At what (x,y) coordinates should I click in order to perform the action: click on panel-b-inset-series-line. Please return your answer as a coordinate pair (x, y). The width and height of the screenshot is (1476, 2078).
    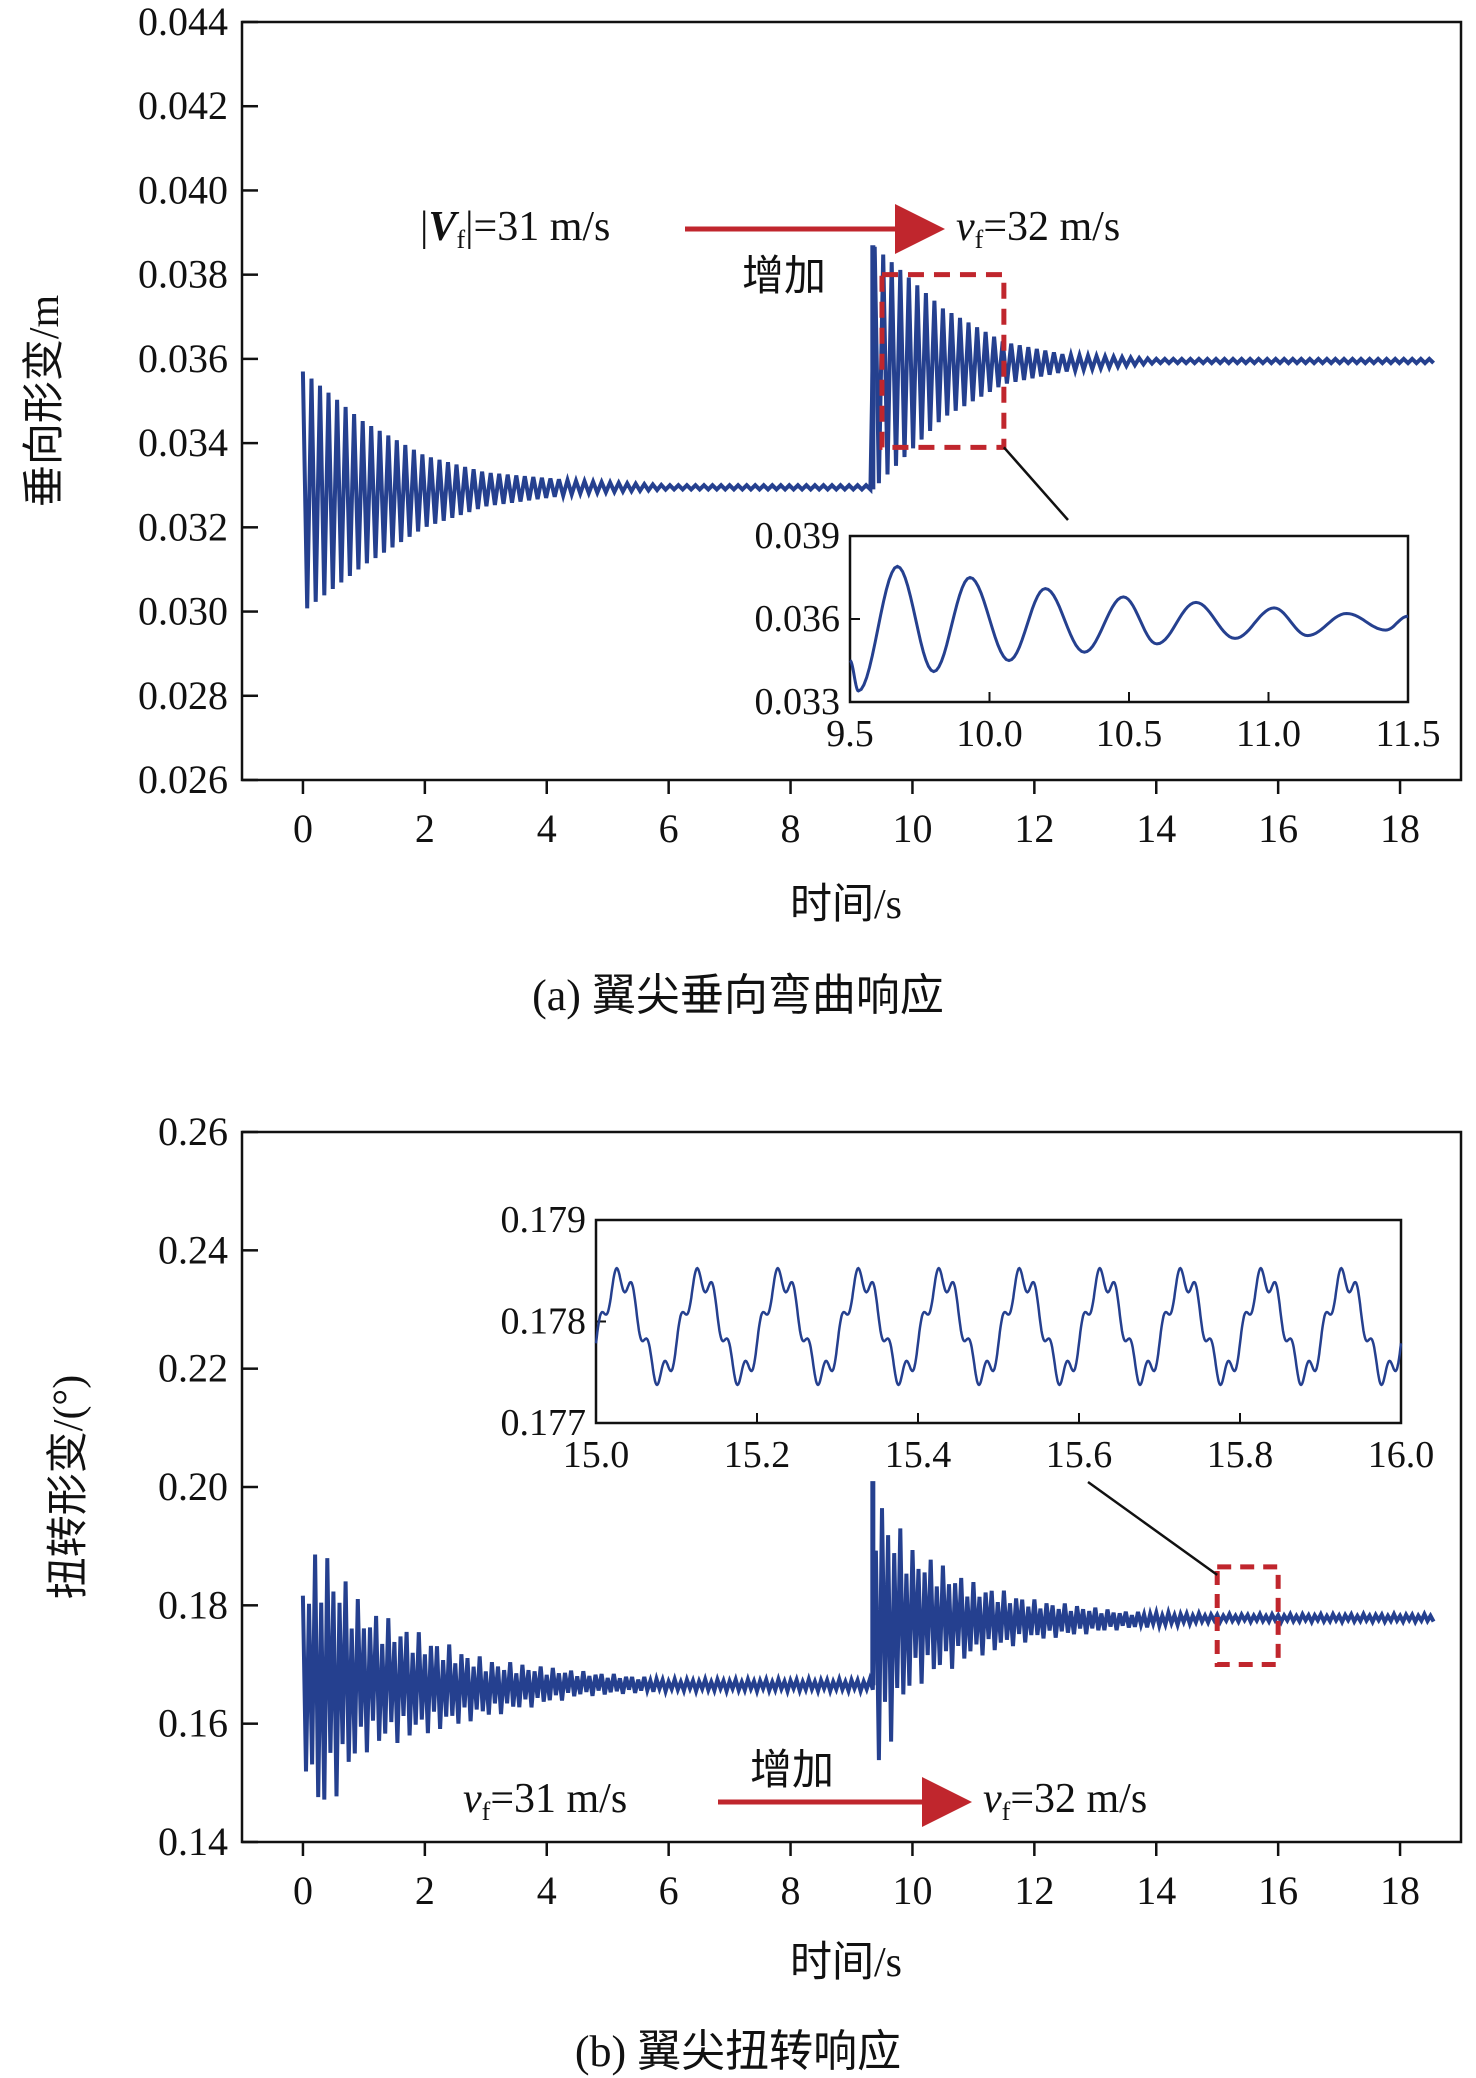
    Looking at the image, I should click on (998, 1326).